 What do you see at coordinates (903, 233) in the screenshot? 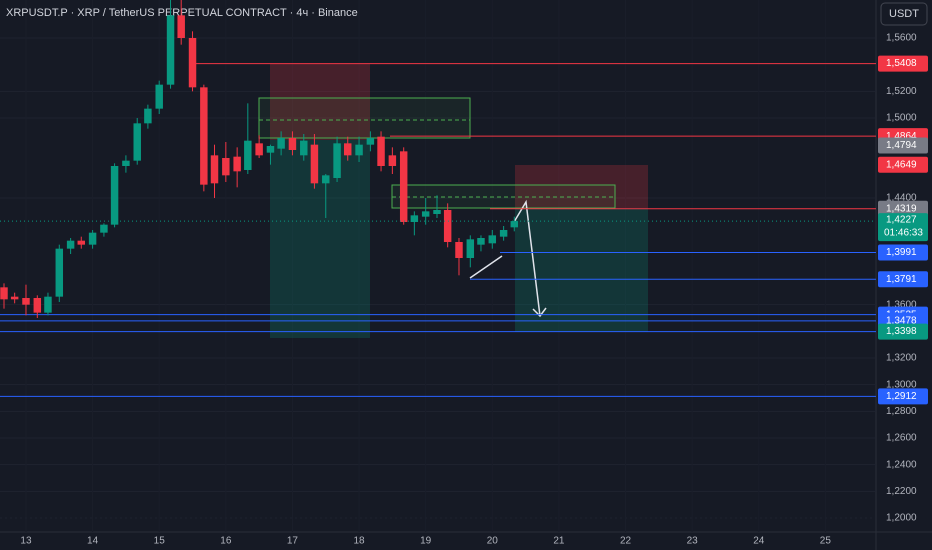
I see `countdown-label: 01:46:33` at bounding box center [903, 233].